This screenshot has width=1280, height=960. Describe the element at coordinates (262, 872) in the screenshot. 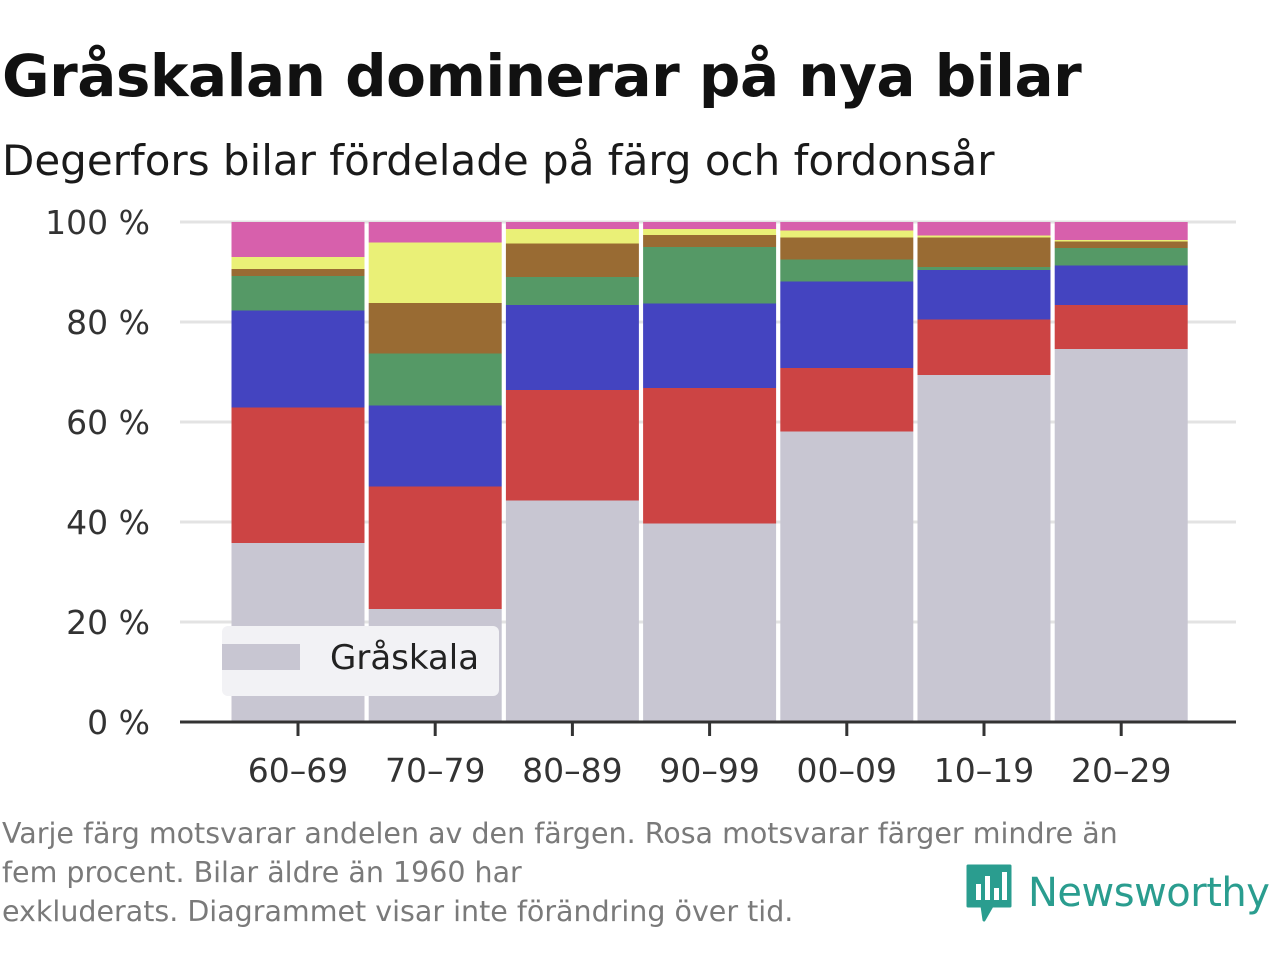

I see `footnote-line-2: fem procent. Bilar äldre än 1960 har` at that location.